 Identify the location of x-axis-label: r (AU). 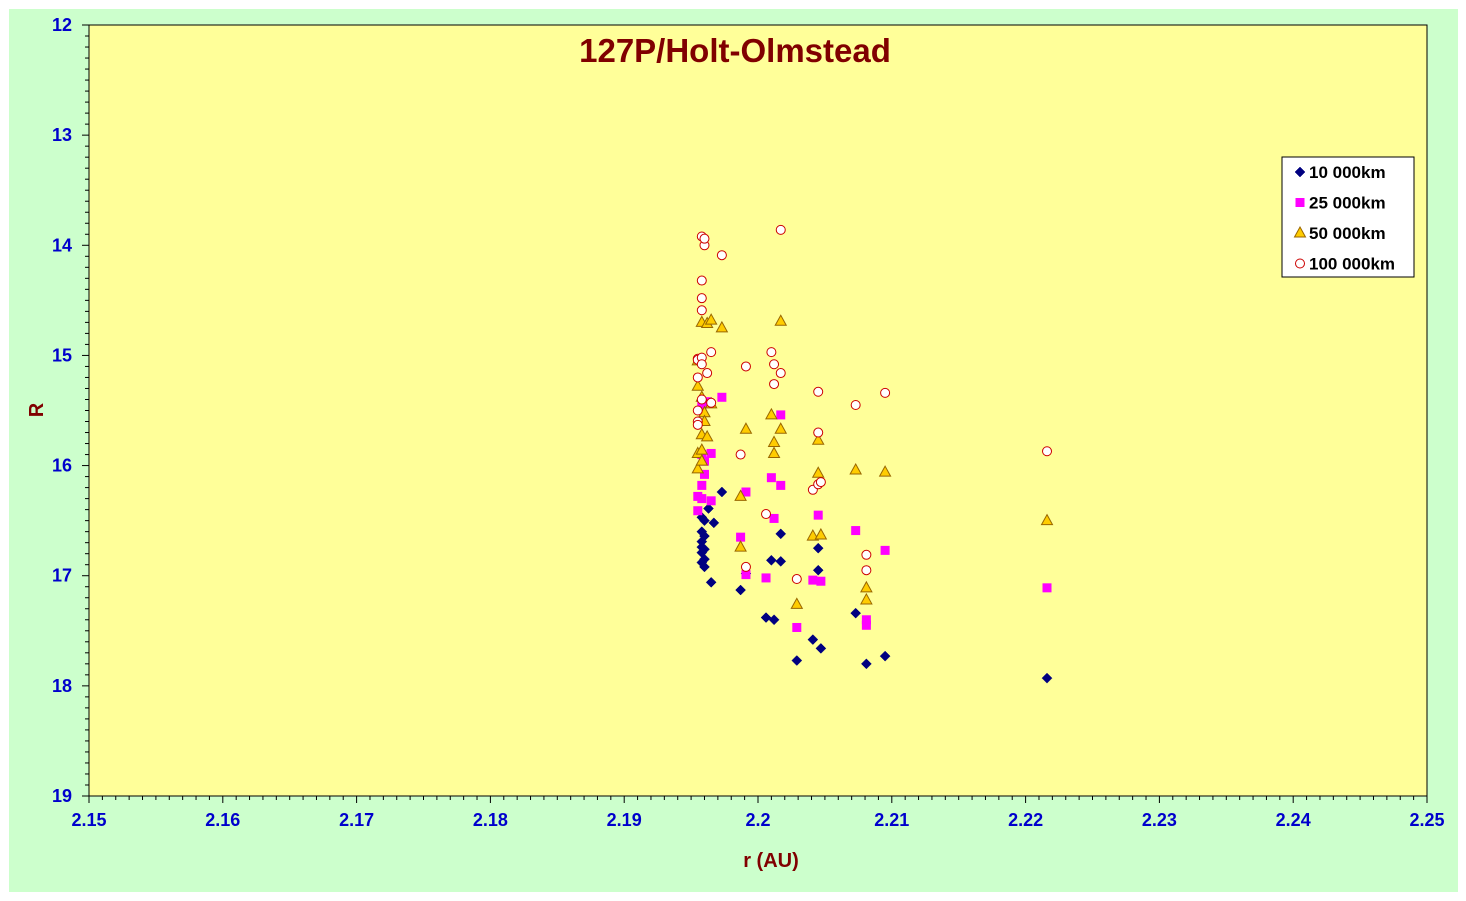
(771, 861).